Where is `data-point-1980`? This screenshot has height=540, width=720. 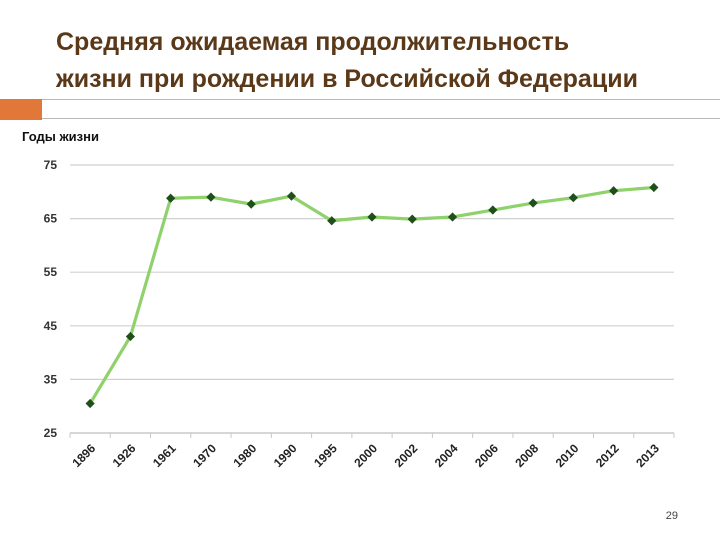
data-point-1980 is located at coordinates (251, 204).